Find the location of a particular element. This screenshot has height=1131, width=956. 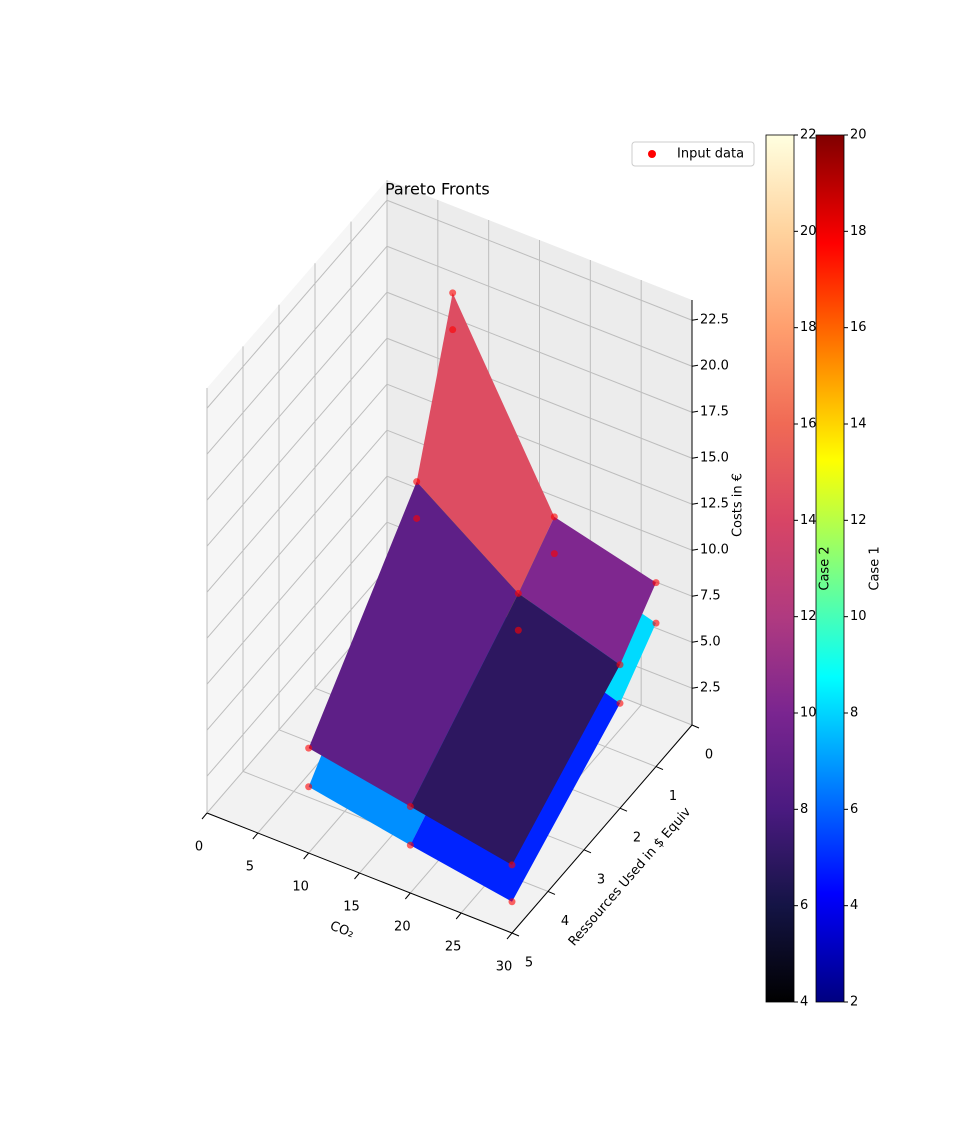

z-tick-label: 22.5 is located at coordinates (714, 320).